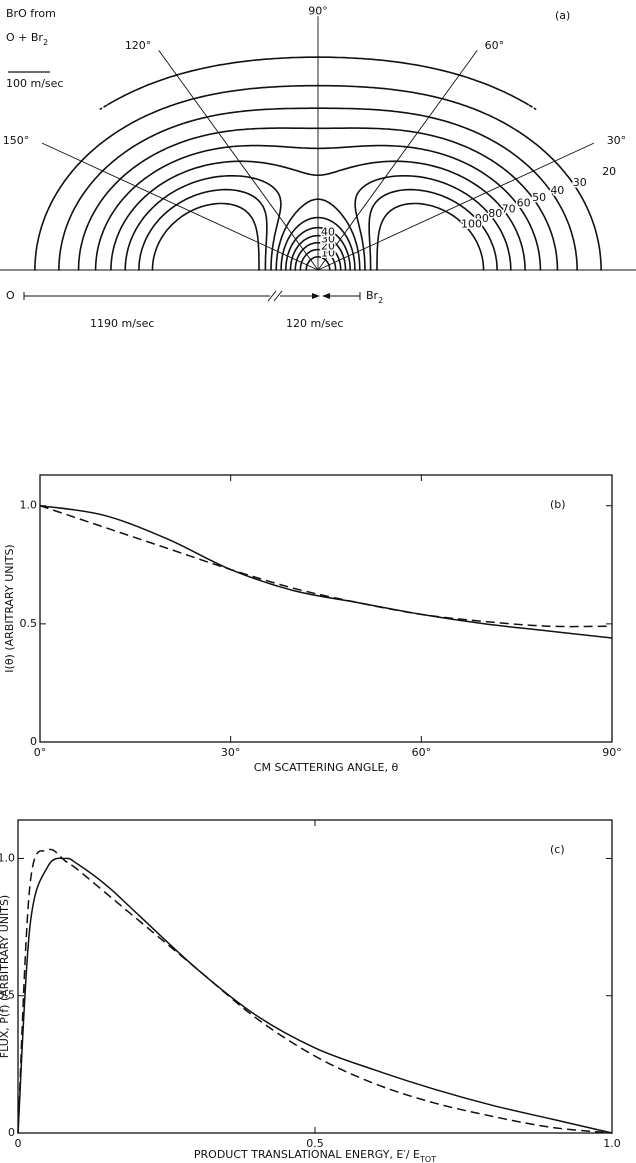  Describe the element at coordinates (562, 15) in the screenshot. I see `panel-label: (a)` at that location.